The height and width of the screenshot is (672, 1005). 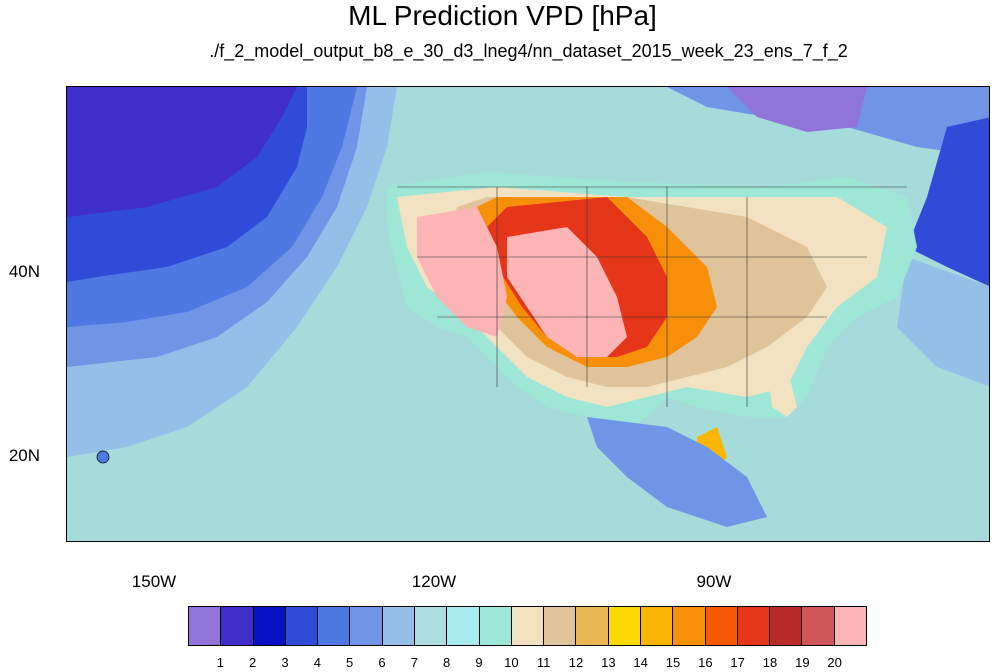 What do you see at coordinates (705, 662) in the screenshot?
I see `colorbar-label: 16` at bounding box center [705, 662].